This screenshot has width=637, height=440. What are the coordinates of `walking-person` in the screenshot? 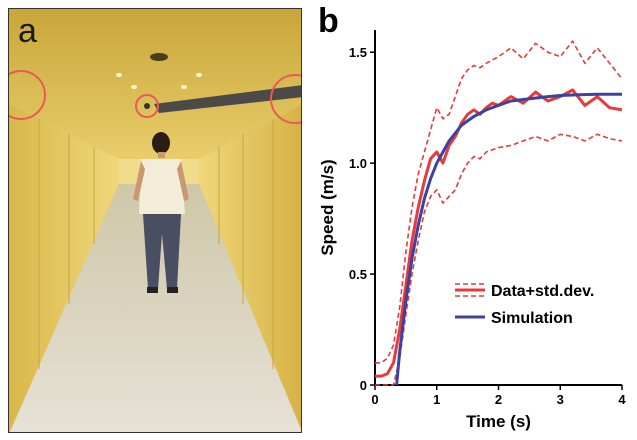 It's located at (161, 212).